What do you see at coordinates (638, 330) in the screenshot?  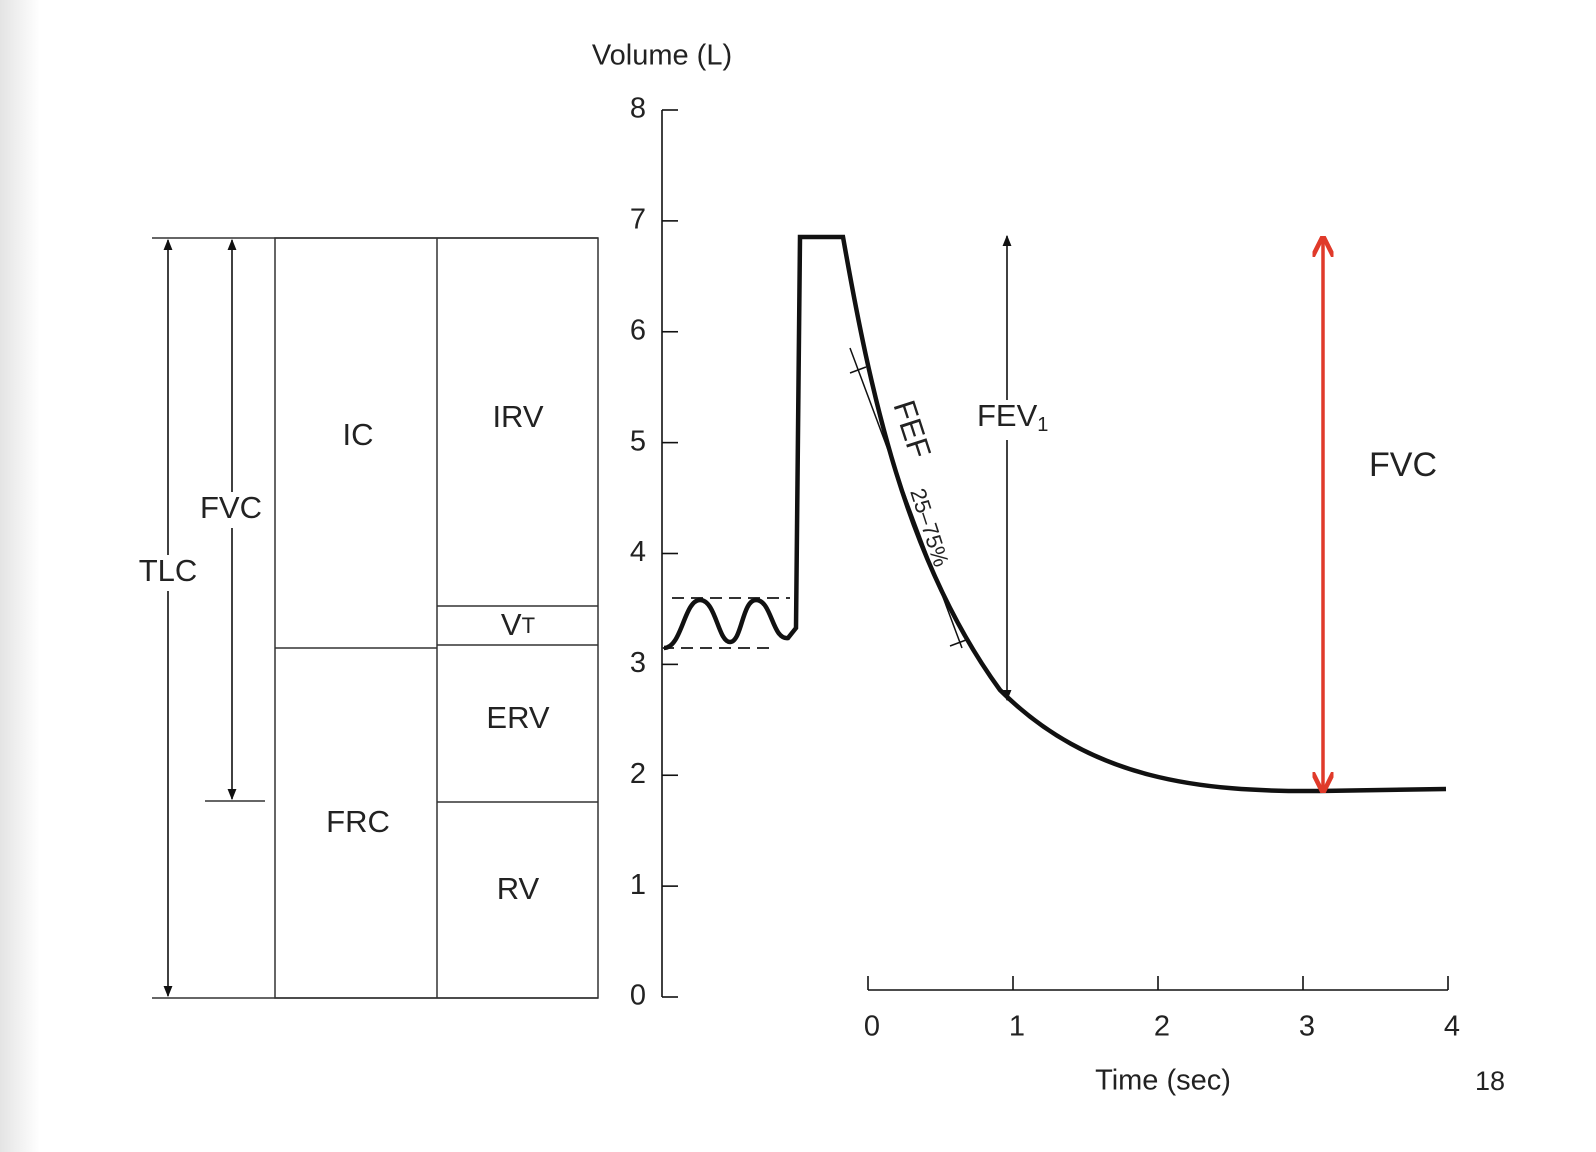 I see `y-tick-label: 6` at bounding box center [638, 330].